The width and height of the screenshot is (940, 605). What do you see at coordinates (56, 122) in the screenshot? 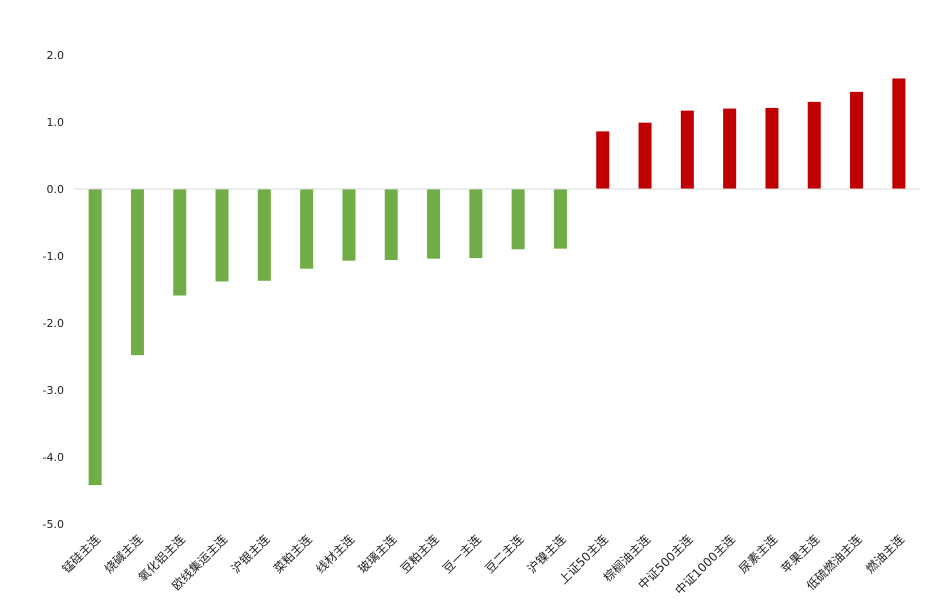
I see `y-tick-label: 1.0` at bounding box center [56, 122].